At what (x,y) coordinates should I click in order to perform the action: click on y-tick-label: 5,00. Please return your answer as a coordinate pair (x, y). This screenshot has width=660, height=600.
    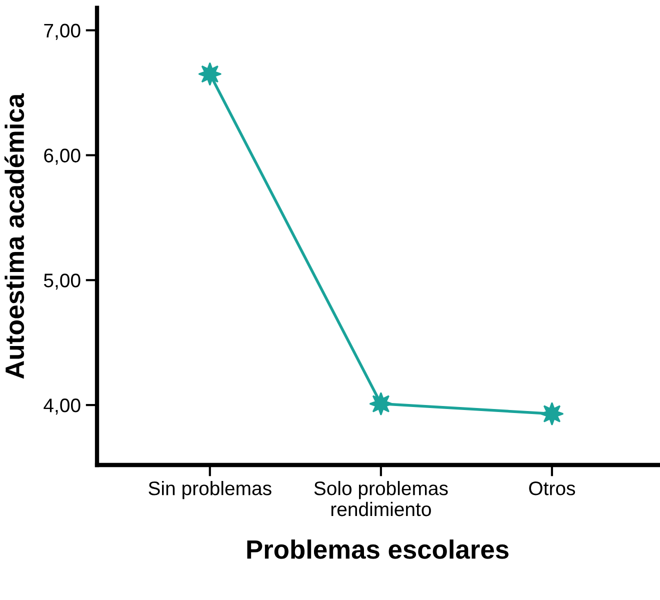
    Looking at the image, I should click on (62, 282).